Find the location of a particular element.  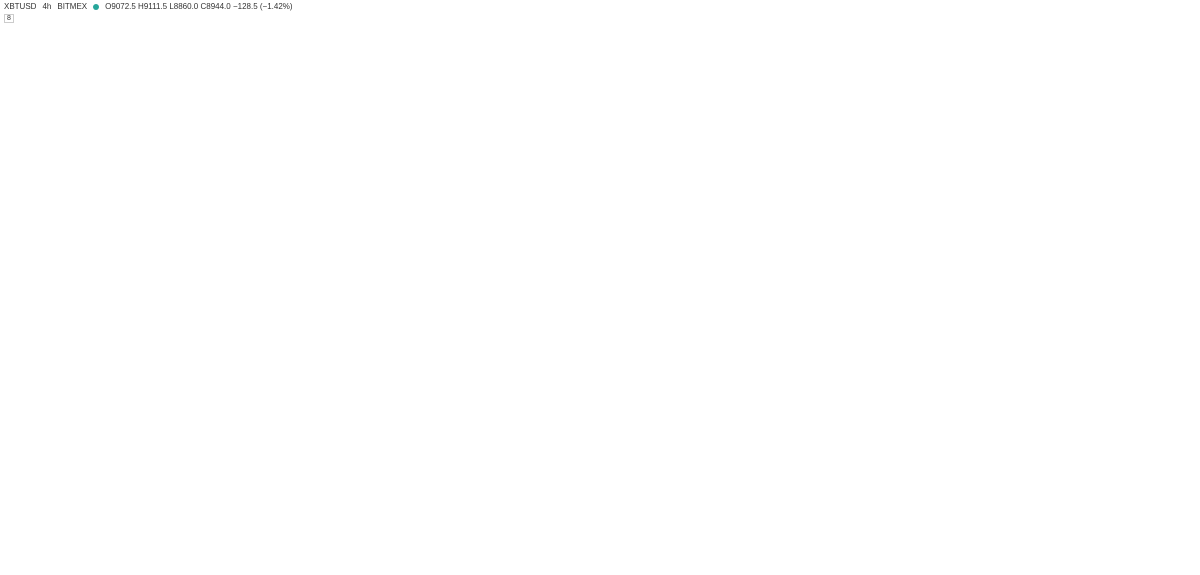

y-tick-label: 8160.0 is located at coordinates (1189, 335).